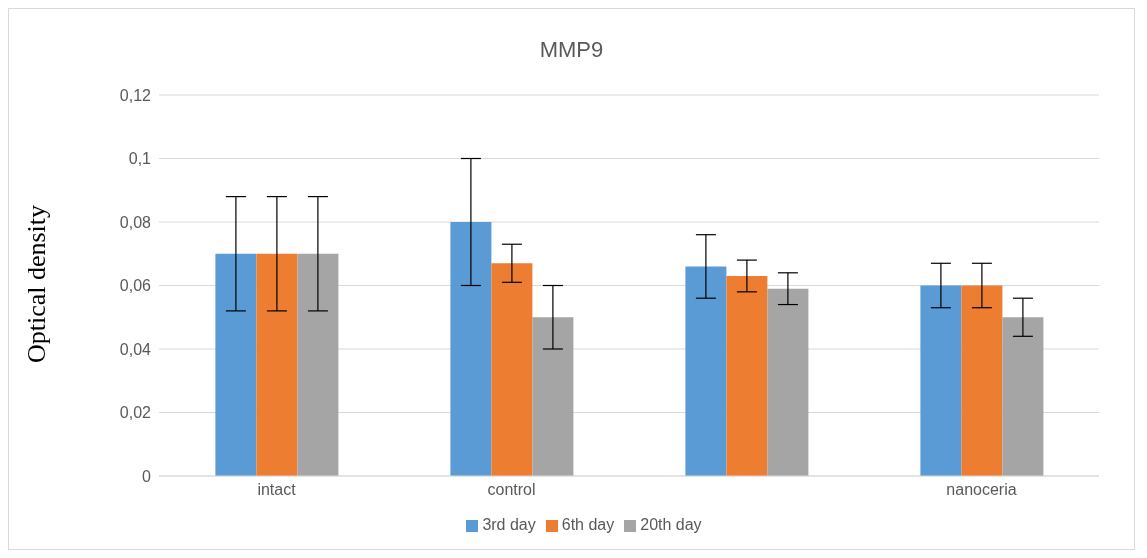  I want to click on y-axis-title: Optical density, so click(37, 284).